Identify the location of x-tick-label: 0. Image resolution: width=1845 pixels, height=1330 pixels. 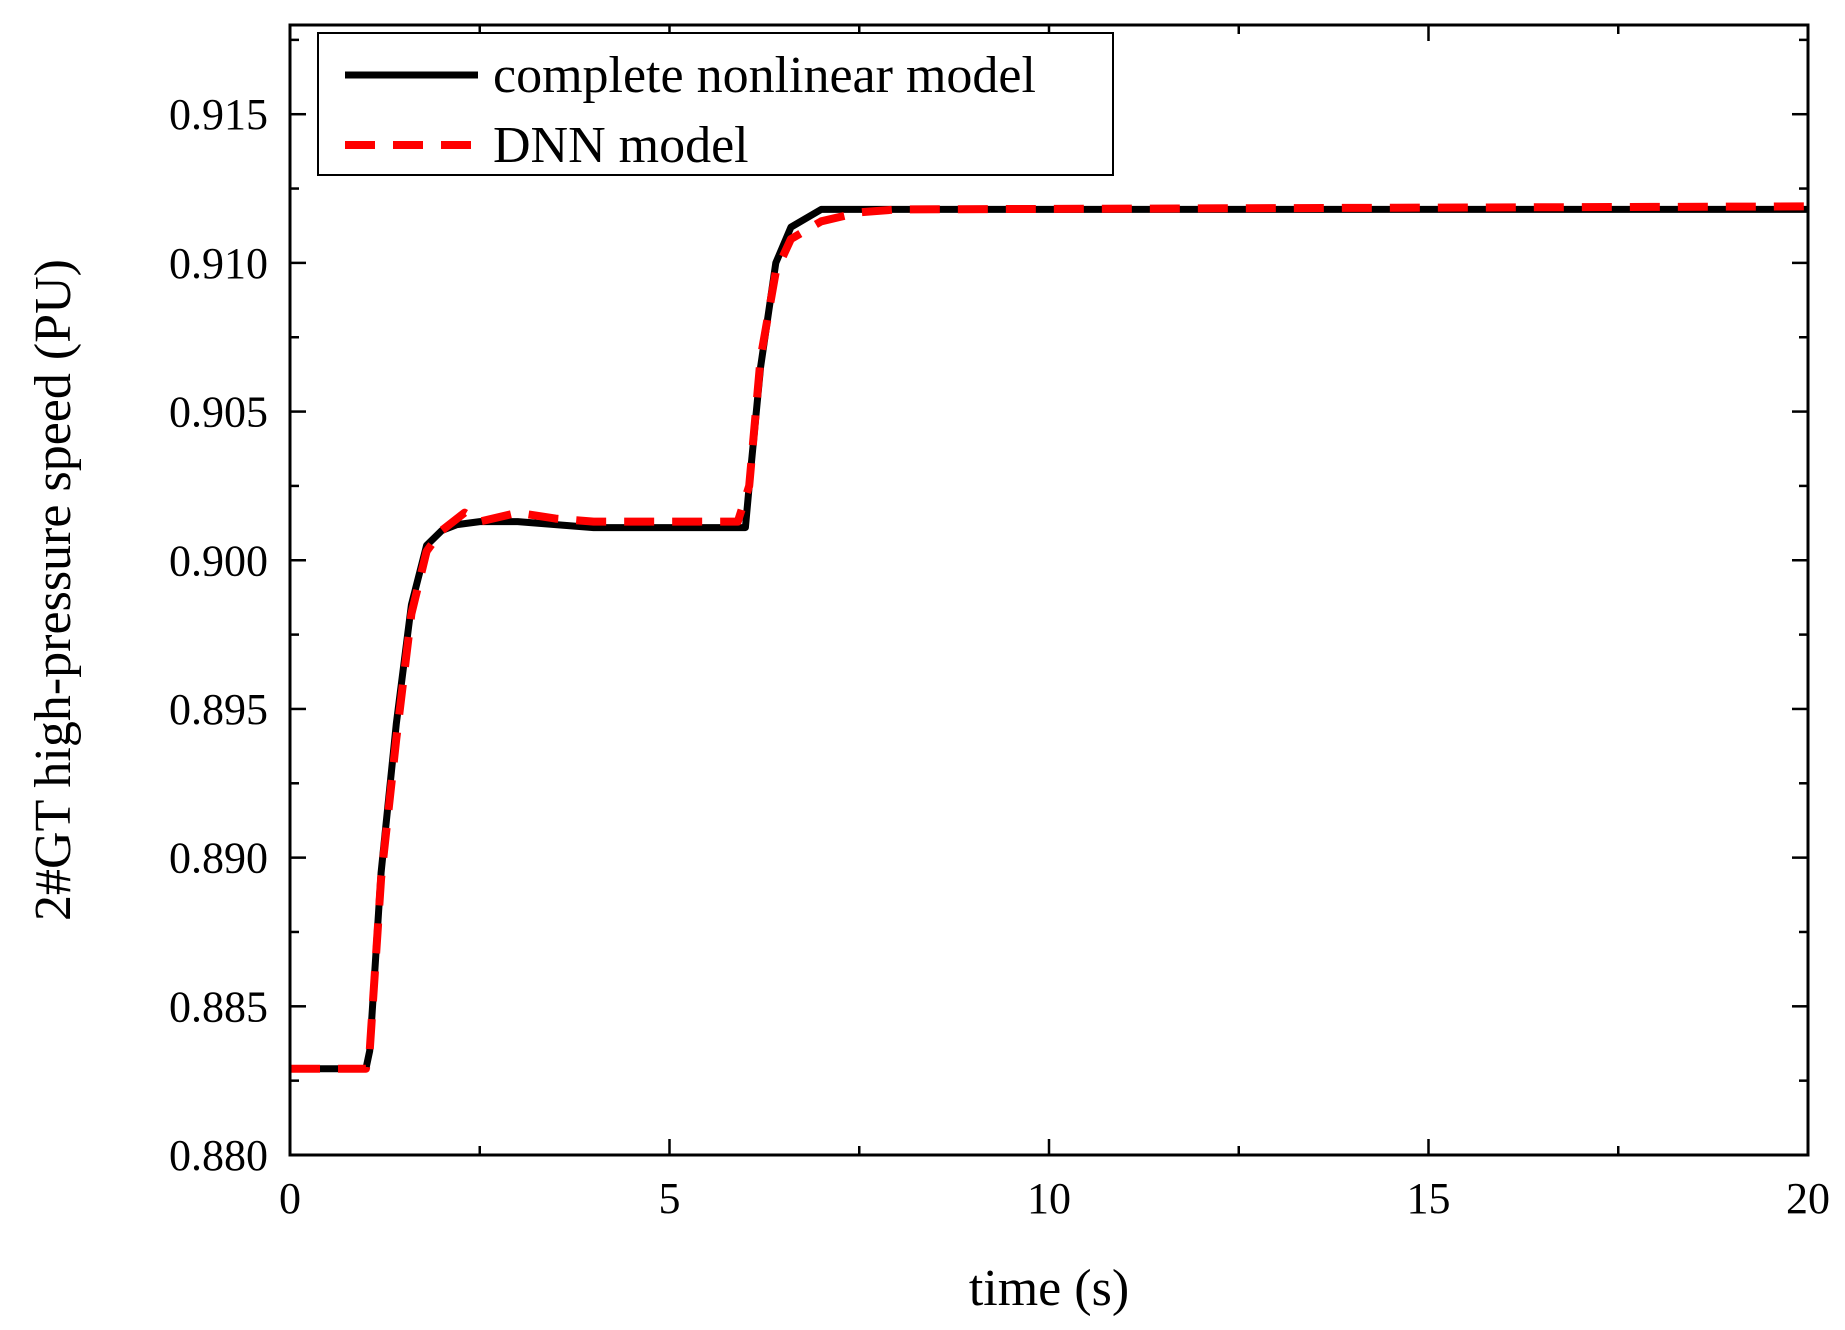
(290, 1198).